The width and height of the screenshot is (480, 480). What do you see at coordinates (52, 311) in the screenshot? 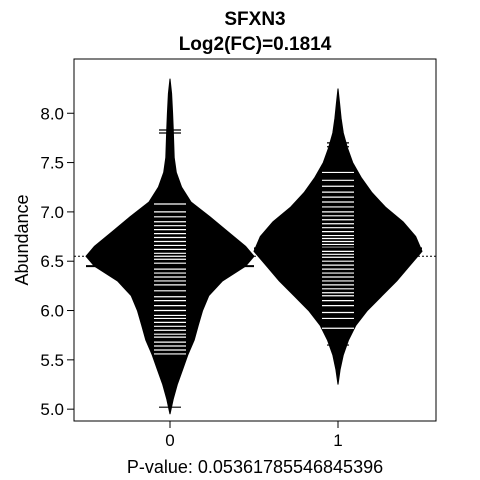
I see `y-tick-label: 6.0` at bounding box center [52, 311].